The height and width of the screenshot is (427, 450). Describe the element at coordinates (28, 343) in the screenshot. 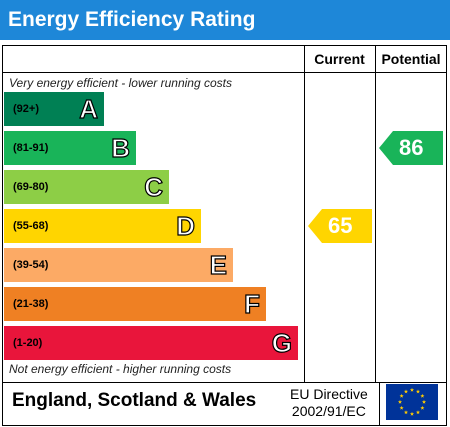

I see `band-range-label: (1-20)` at that location.